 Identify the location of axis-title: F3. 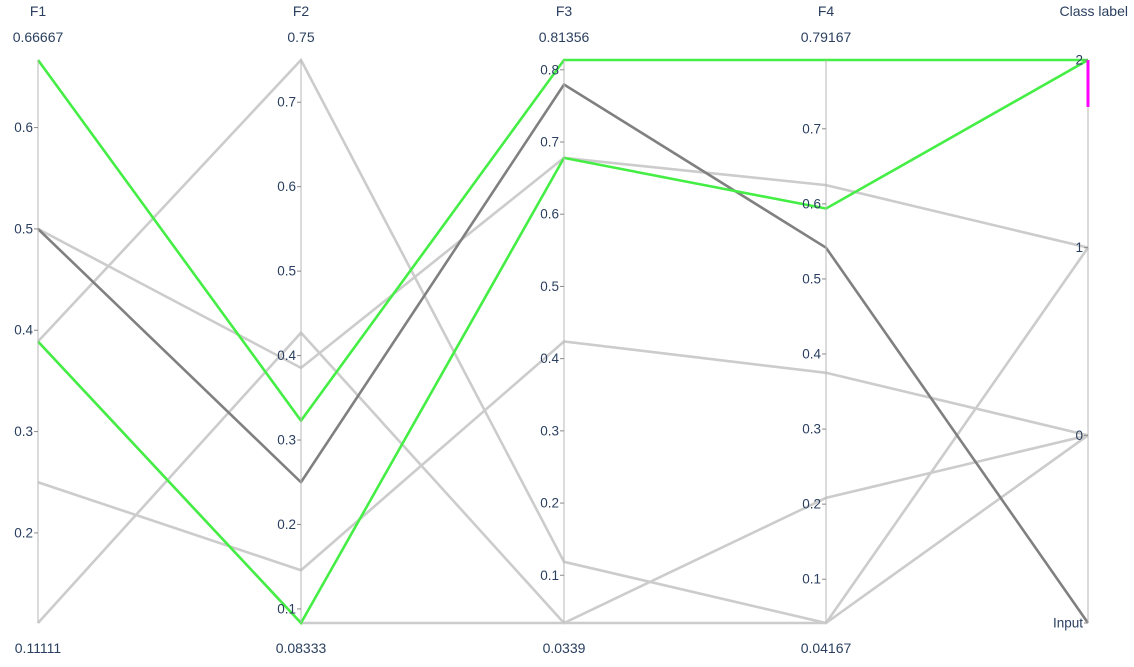
(564, 11).